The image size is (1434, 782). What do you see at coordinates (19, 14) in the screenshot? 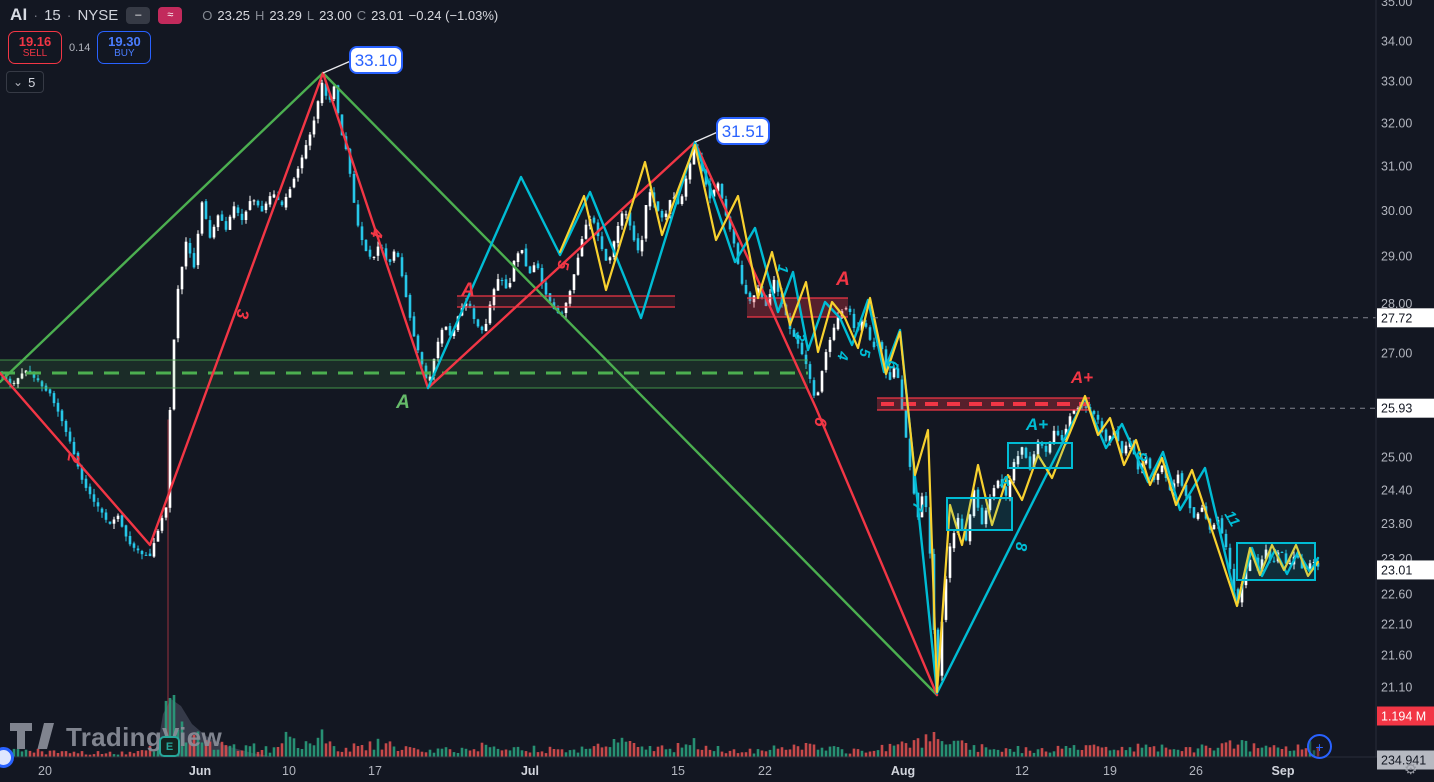
I see `symbol-name: AI` at bounding box center [19, 14].